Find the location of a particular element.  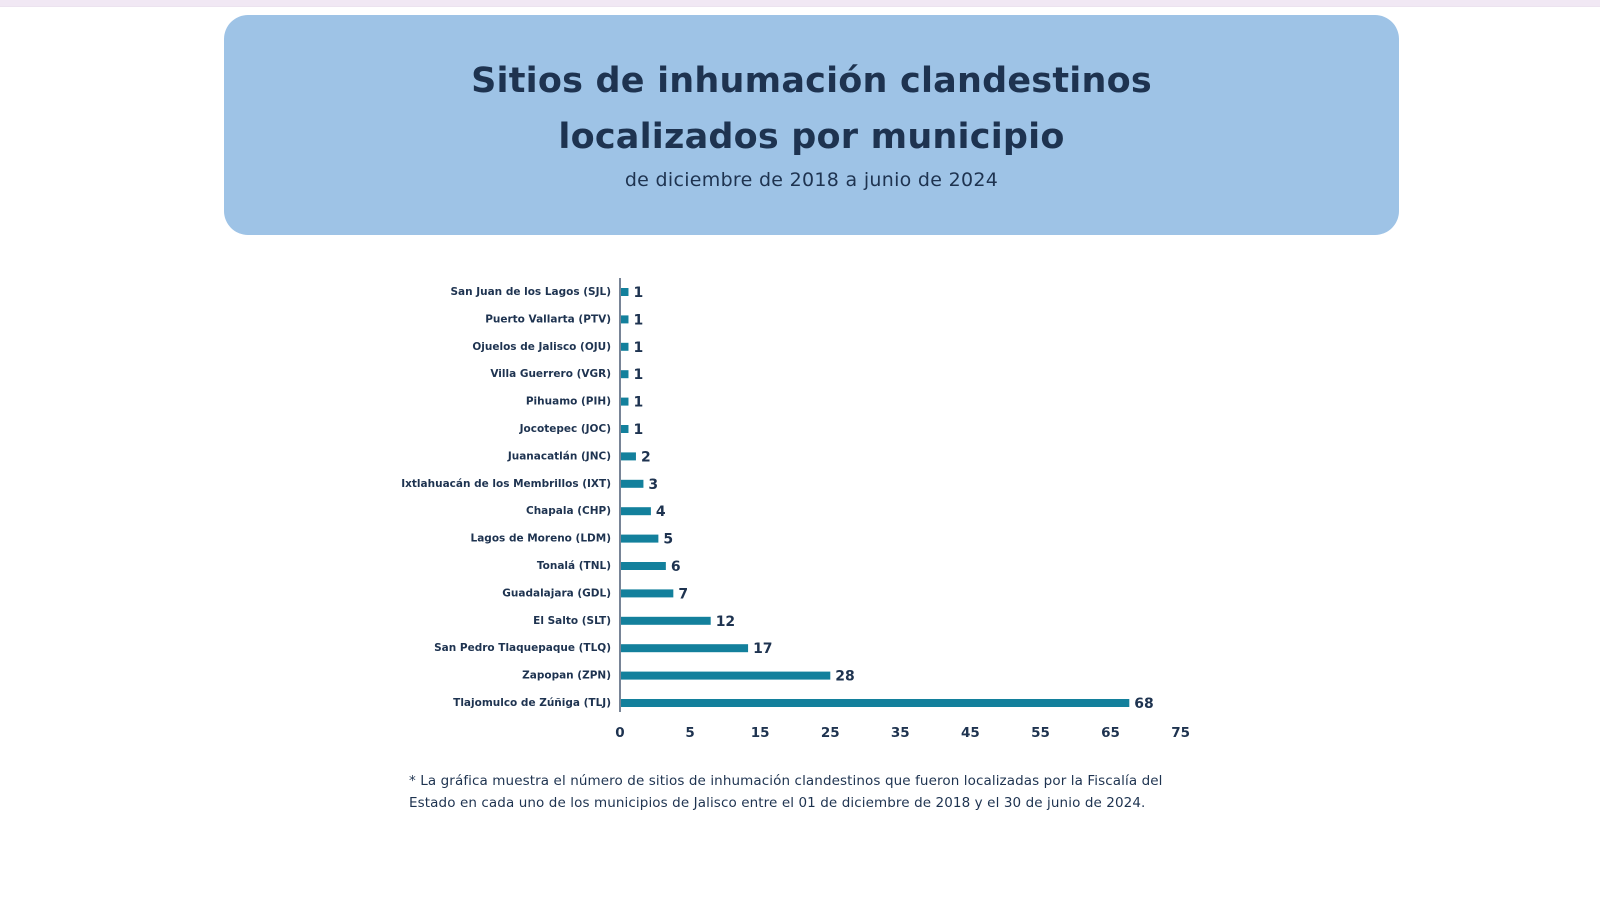

chart-title-line1: Sitios de inhumación clandestinos is located at coordinates (811, 81).